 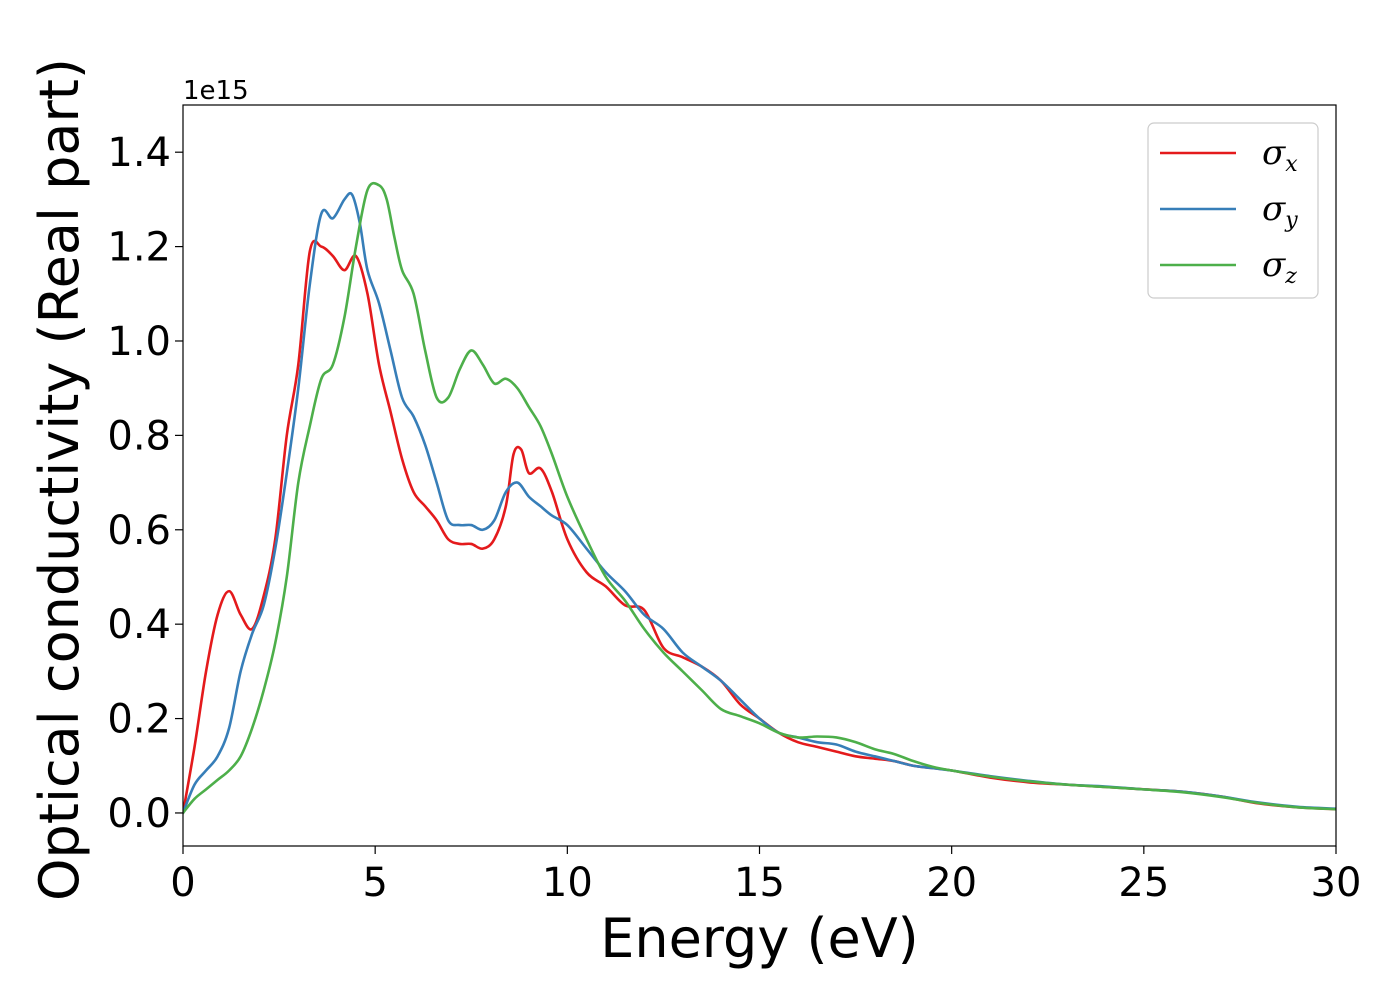 What do you see at coordinates (1280, 211) in the screenshot?
I see `legend-label-sigma-y: σy` at bounding box center [1280, 211].